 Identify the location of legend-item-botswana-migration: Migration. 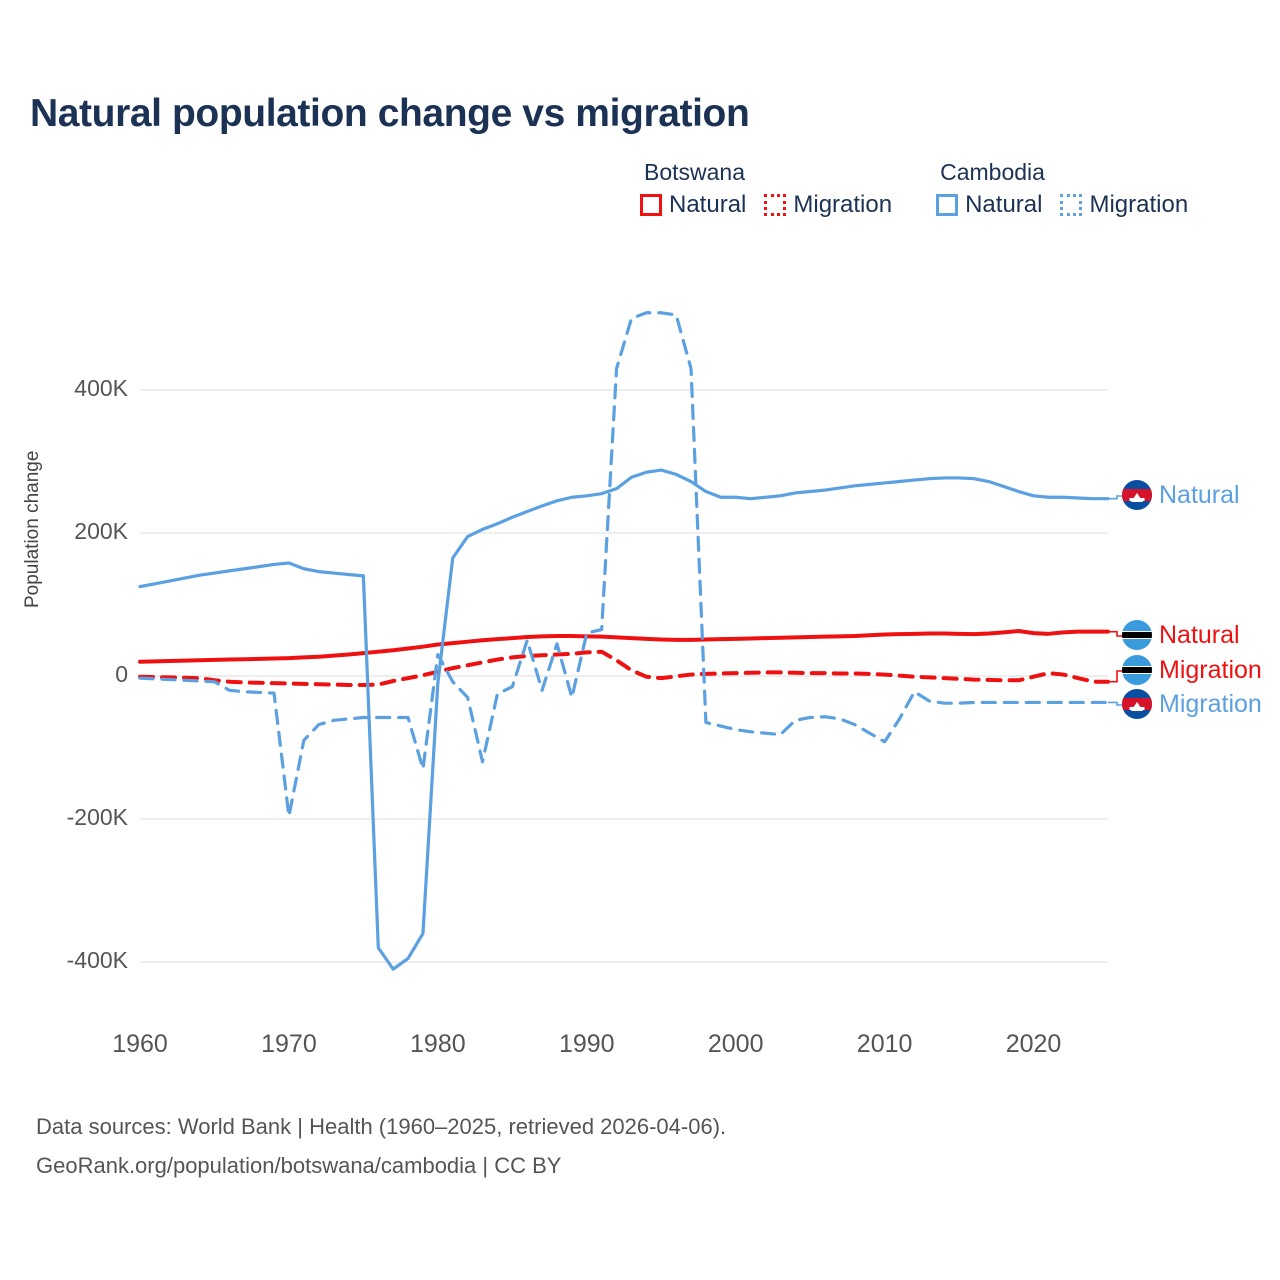
(828, 205).